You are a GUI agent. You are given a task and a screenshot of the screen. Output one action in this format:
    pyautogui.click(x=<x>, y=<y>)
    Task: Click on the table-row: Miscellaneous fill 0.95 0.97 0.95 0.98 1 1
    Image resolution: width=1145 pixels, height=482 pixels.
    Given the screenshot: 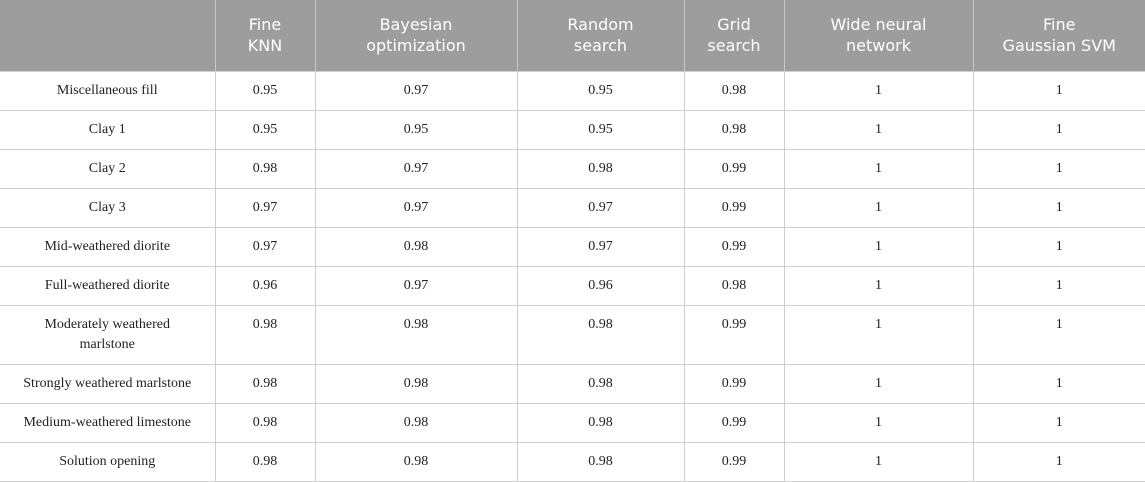 What is the action you would take?
    pyautogui.click(x=572, y=90)
    